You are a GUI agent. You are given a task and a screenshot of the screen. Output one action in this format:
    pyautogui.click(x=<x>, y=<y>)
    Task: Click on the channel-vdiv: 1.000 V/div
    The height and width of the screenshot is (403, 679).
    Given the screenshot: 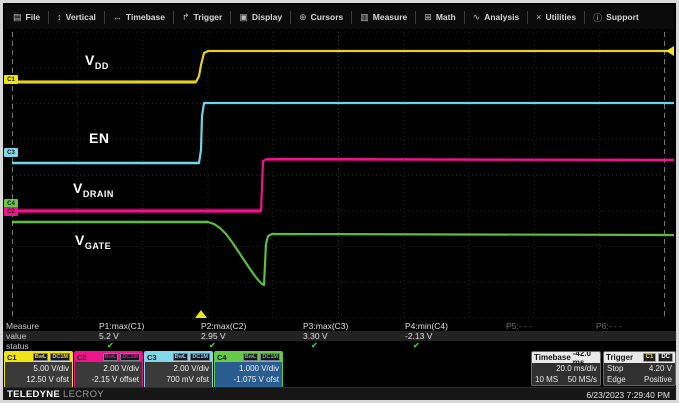 What is the action you would take?
    pyautogui.click(x=258, y=368)
    